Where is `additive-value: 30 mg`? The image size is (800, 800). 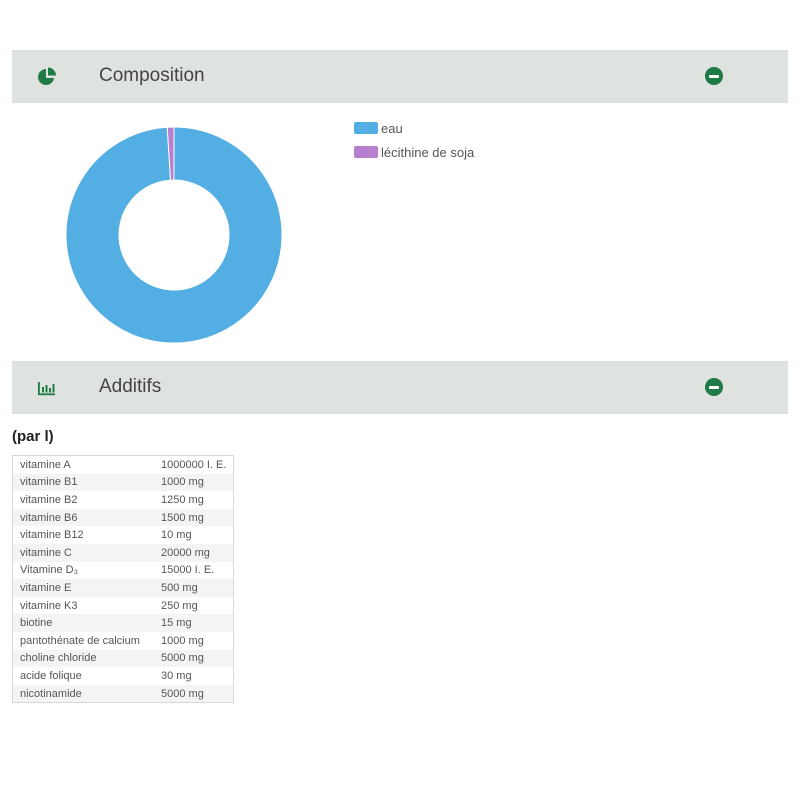
additive-value: 30 mg is located at coordinates (176, 675).